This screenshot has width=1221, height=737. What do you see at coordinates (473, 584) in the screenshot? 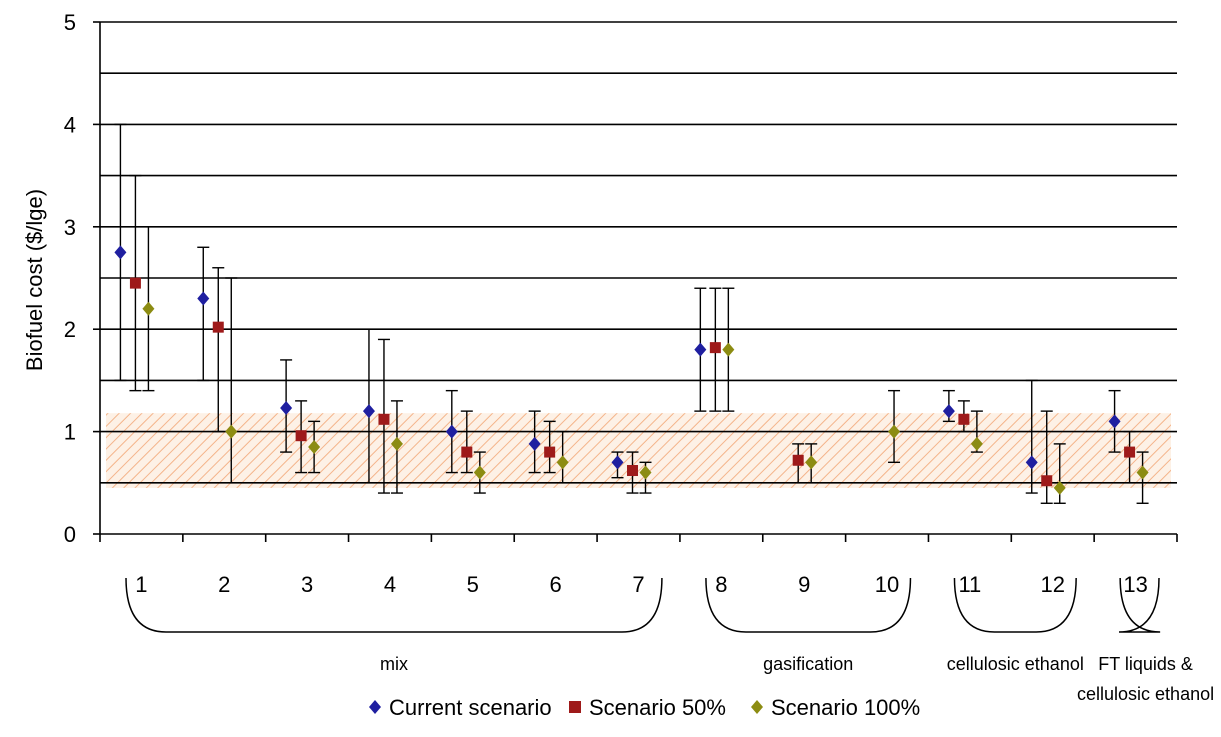
I see `x-tick-label: 5` at bounding box center [473, 584].